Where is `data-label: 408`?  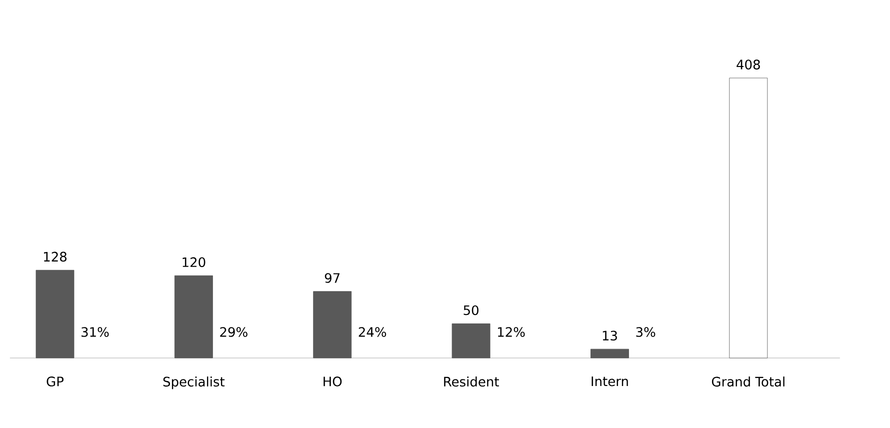
data-label: 408 is located at coordinates (748, 65).